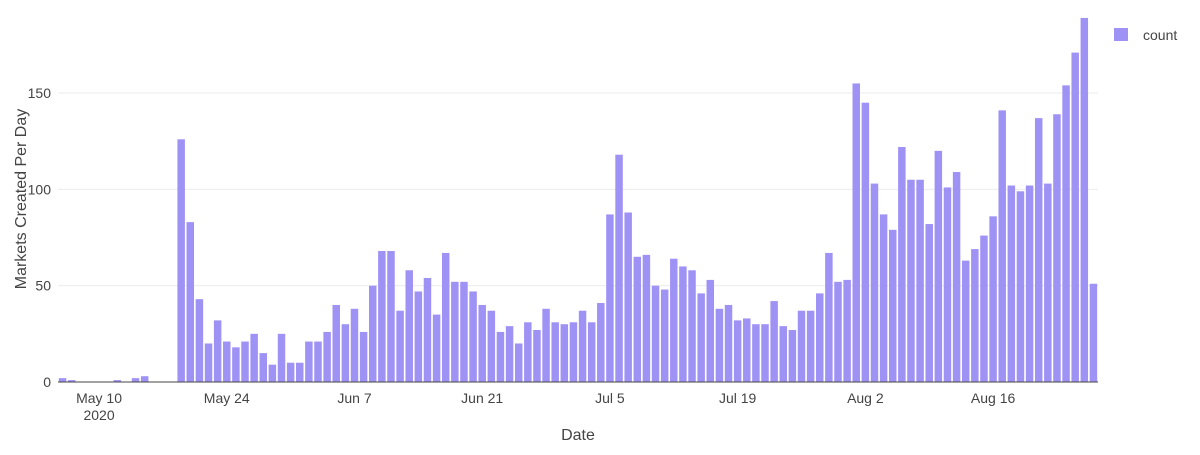 This screenshot has width=1200, height=455. I want to click on legend-swatch-count, so click(1121, 34).